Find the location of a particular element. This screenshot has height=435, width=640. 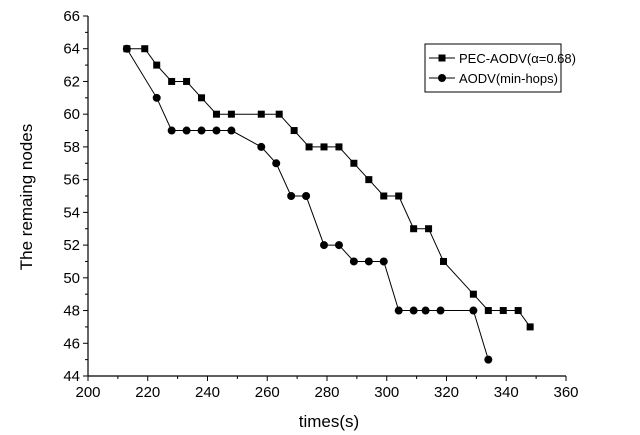

legend-item: AODV(min-hops) is located at coordinates (493, 78).